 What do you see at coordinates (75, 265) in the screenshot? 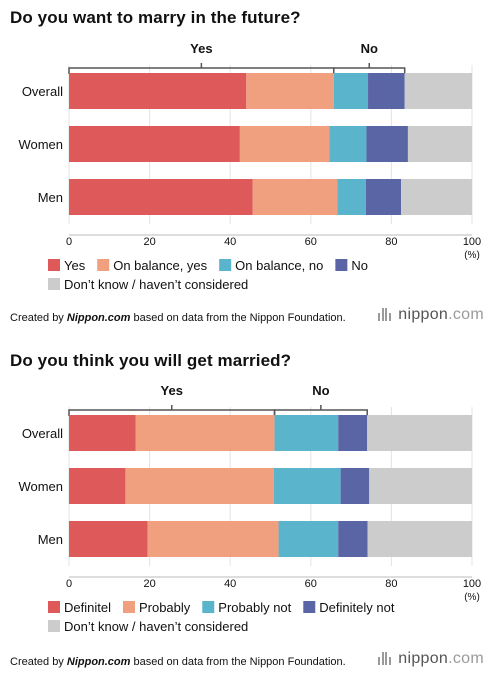
I see `legend-label: Yes` at bounding box center [75, 265].